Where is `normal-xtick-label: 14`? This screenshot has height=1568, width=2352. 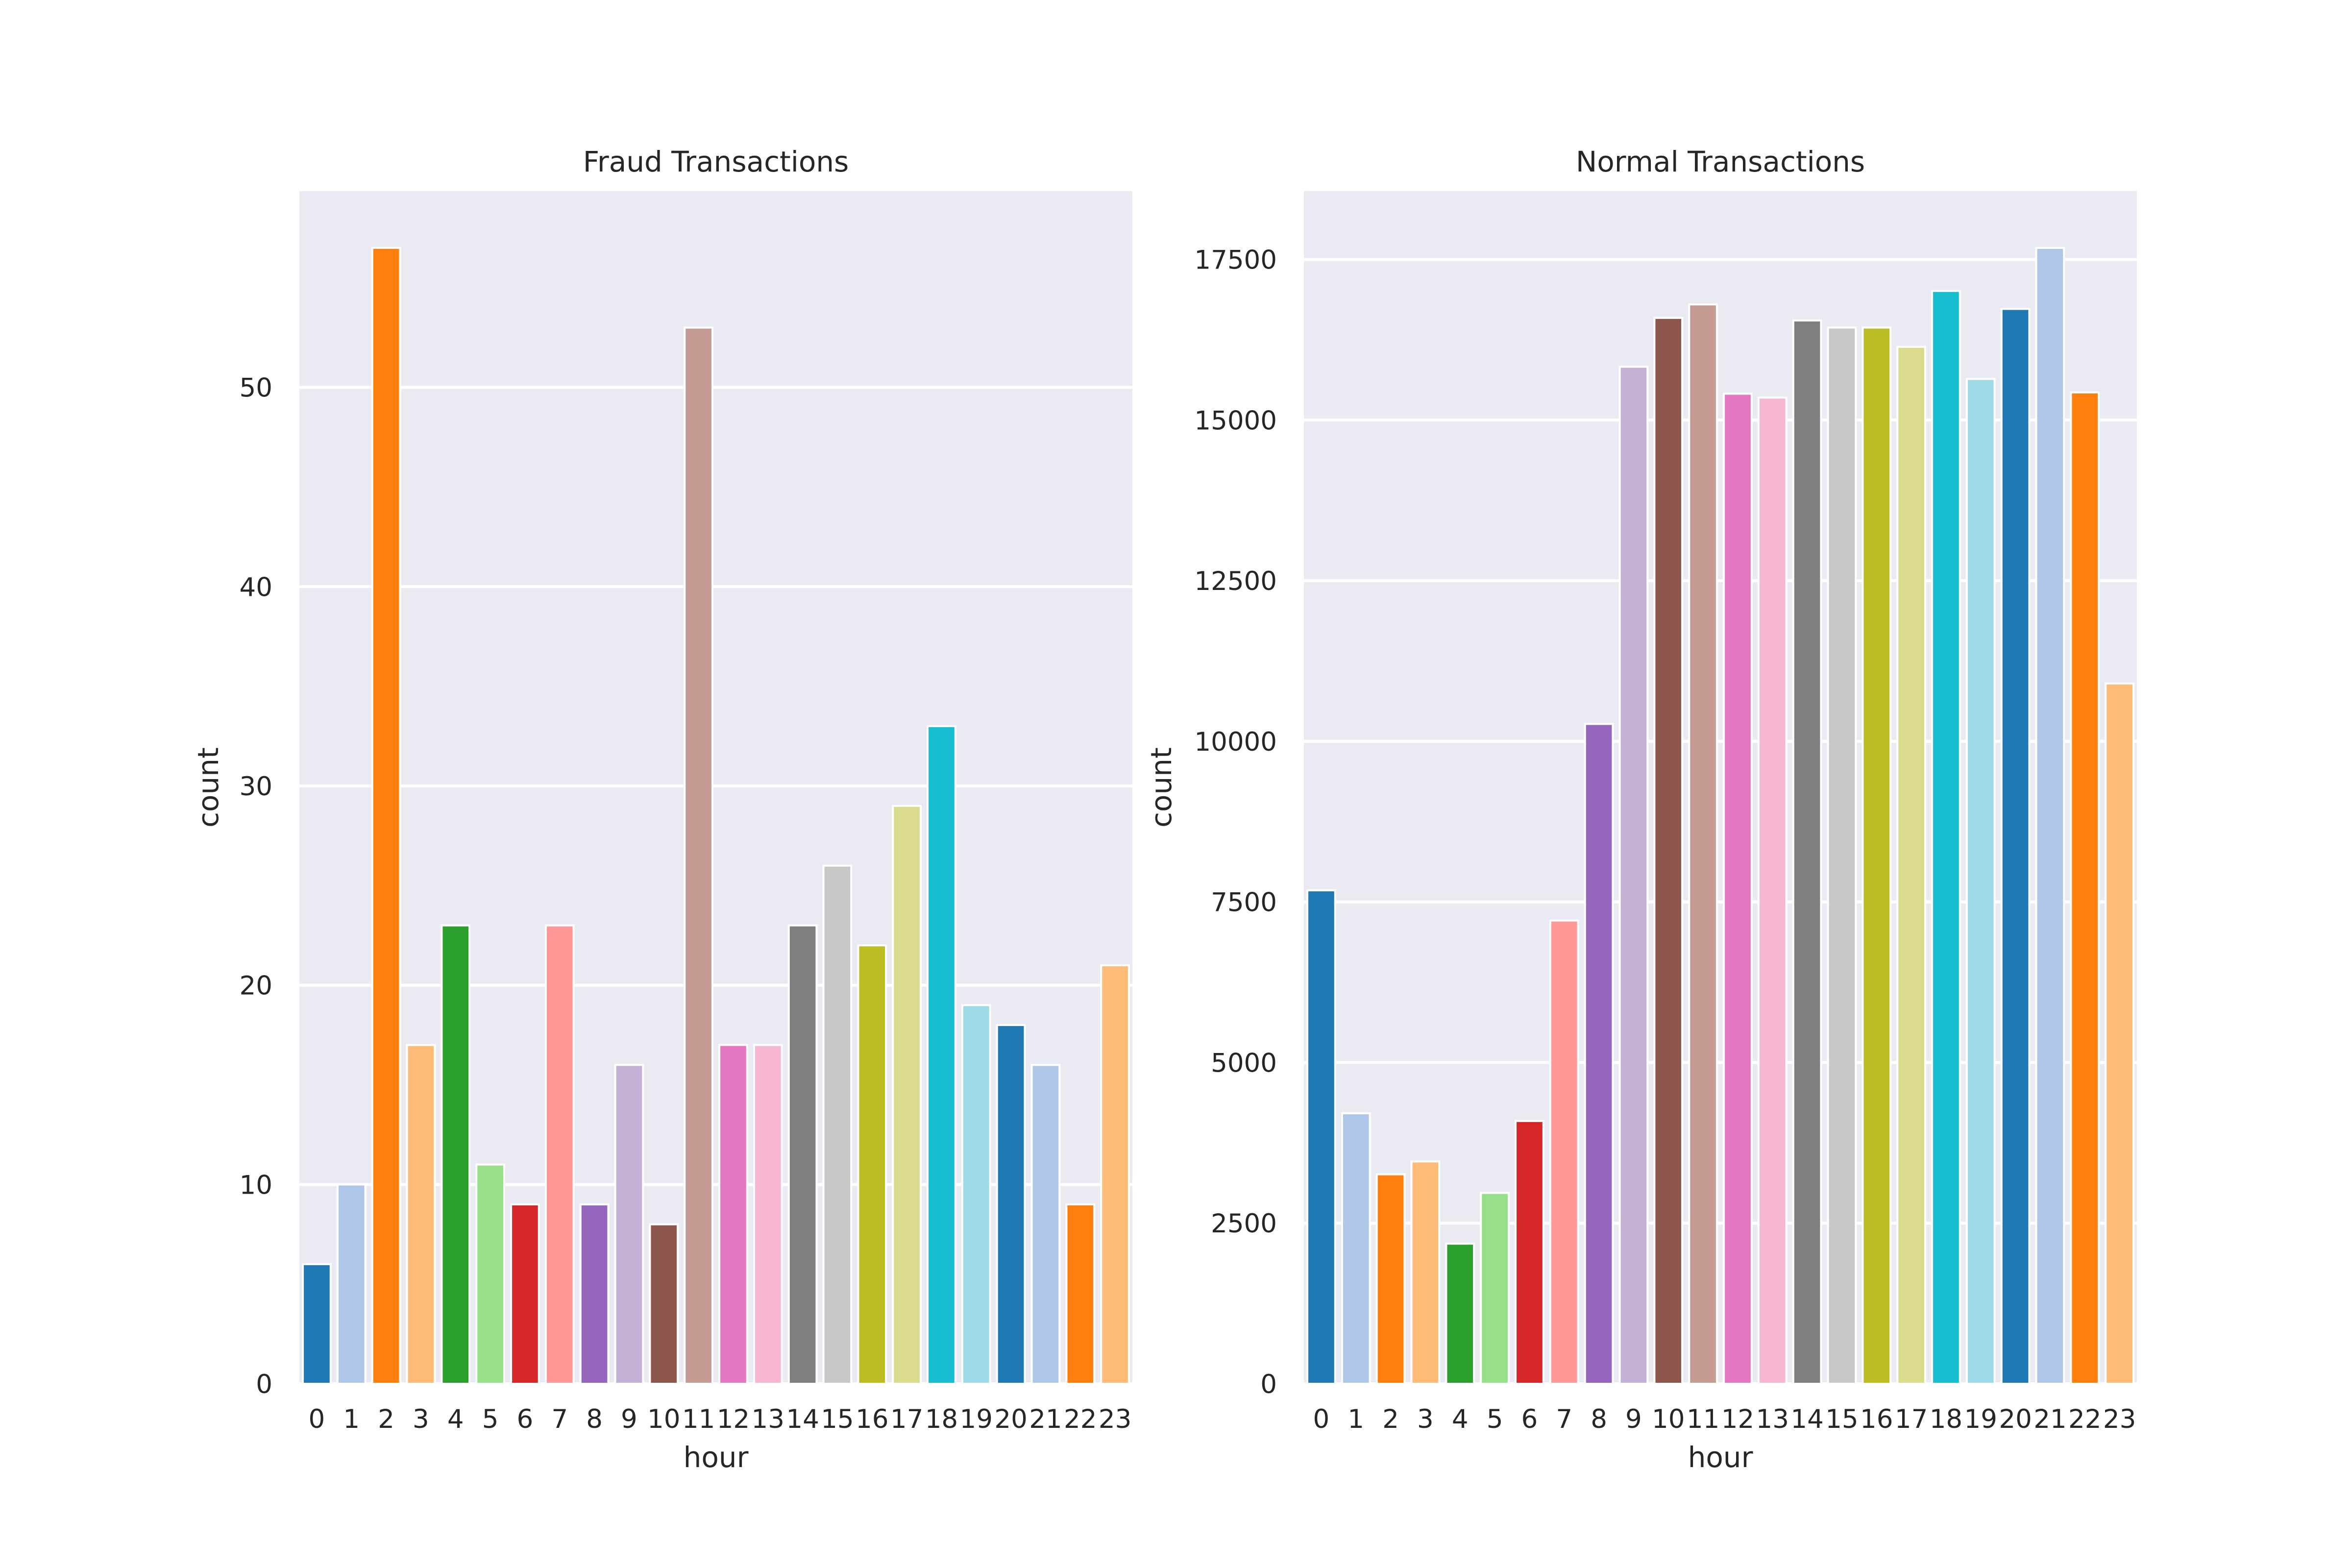
normal-xtick-label: 14 is located at coordinates (1806, 1419).